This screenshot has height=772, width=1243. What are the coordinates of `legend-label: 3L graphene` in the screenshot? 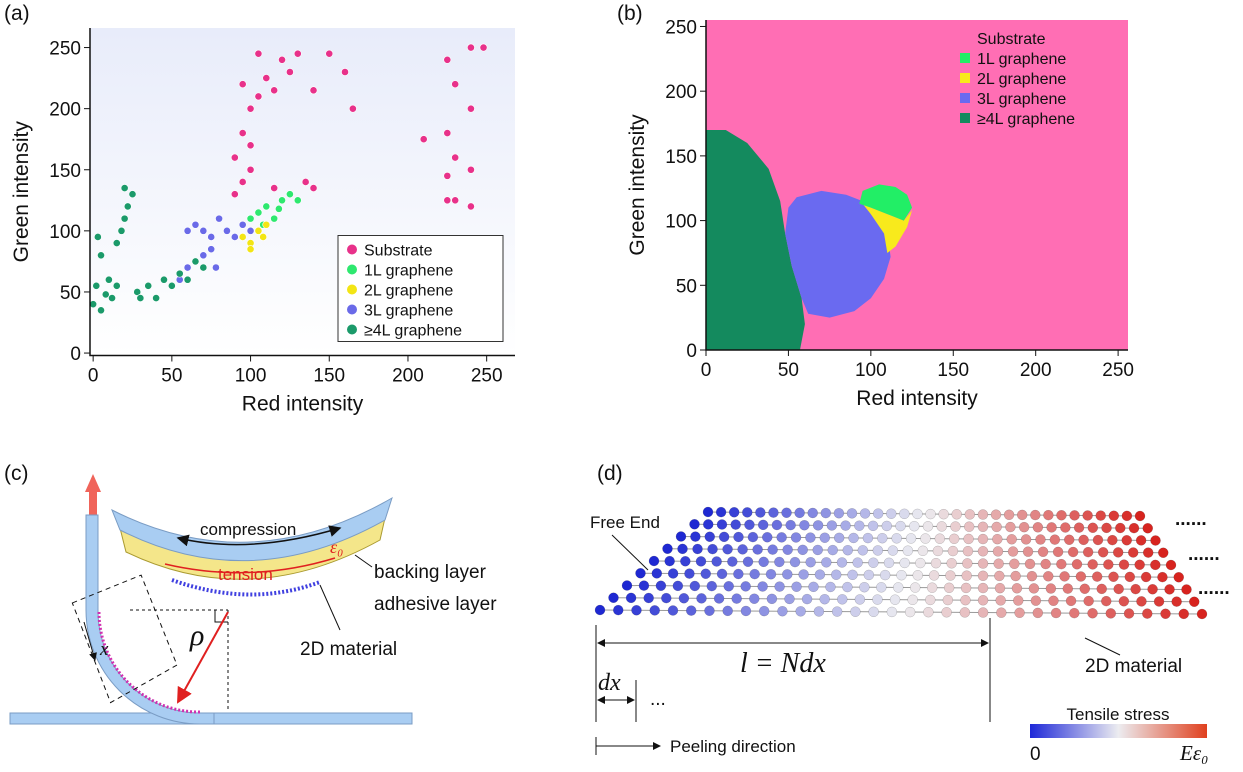 It's located at (408, 311).